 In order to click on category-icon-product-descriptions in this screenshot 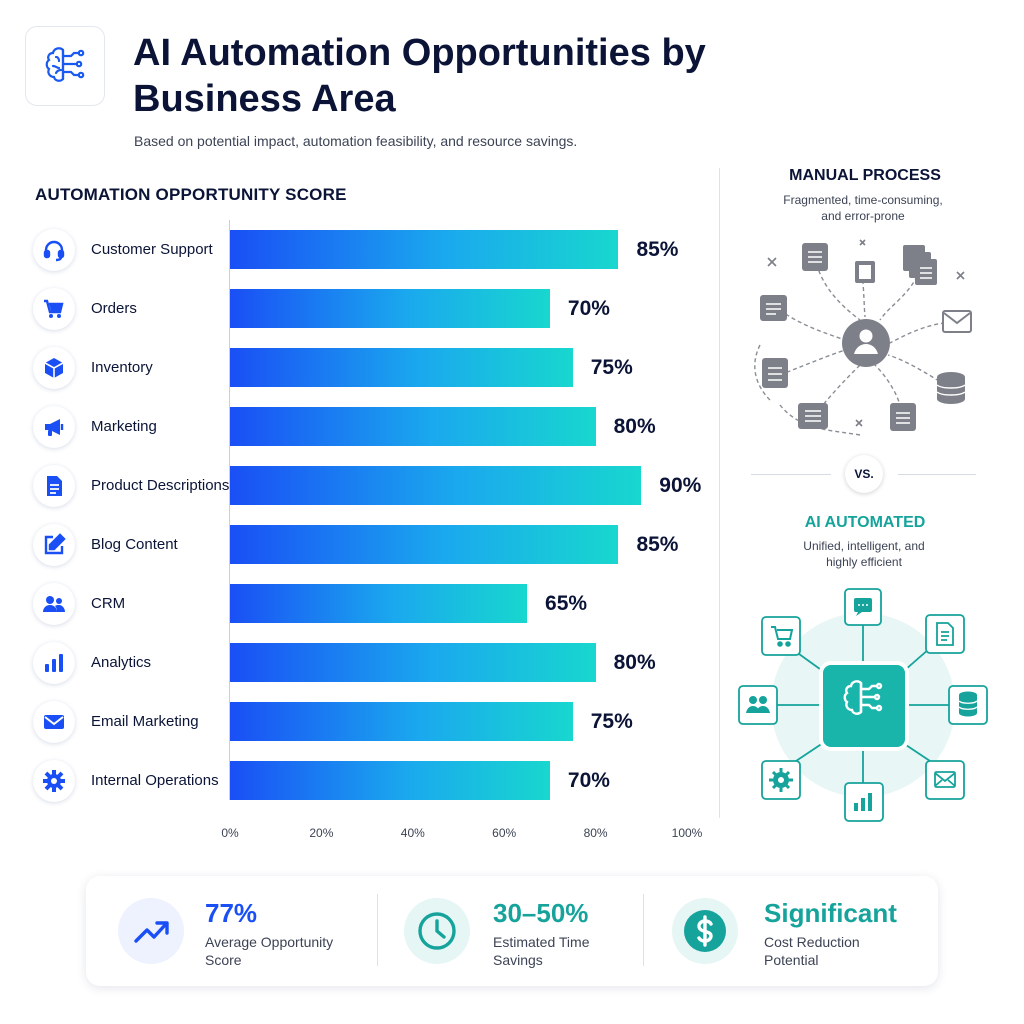, I will do `click(54, 486)`.